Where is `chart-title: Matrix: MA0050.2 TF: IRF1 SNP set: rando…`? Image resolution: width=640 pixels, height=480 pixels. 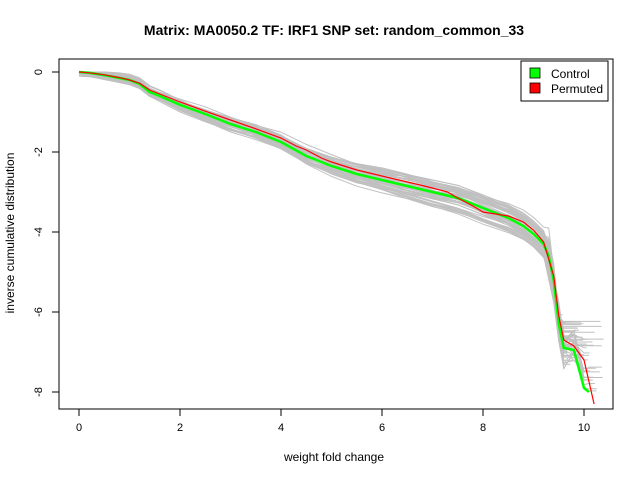
chart-title: Matrix: MA0050.2 TF: IRF1 SNP set: rando… is located at coordinates (334, 30).